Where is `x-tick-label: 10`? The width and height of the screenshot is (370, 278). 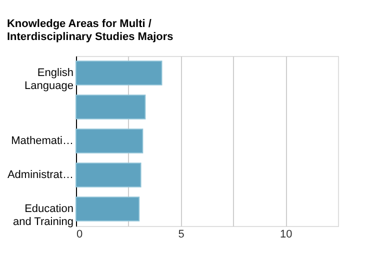
x-tick-label: 10 is located at coordinates (286, 234).